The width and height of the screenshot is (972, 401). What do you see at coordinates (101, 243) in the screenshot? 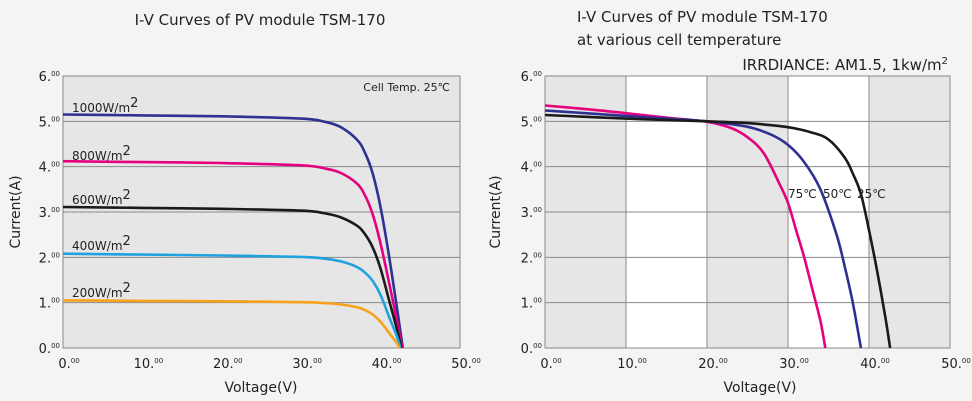
I see `series-label: 400W/m2` at bounding box center [101, 243].